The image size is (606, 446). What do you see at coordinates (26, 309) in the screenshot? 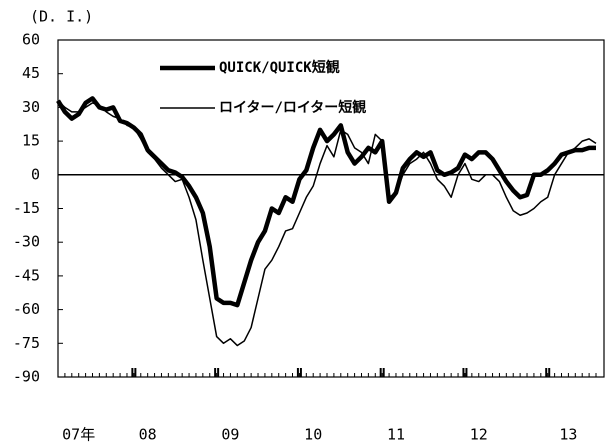
I see `y-tick-label: -60` at bounding box center [26, 309].